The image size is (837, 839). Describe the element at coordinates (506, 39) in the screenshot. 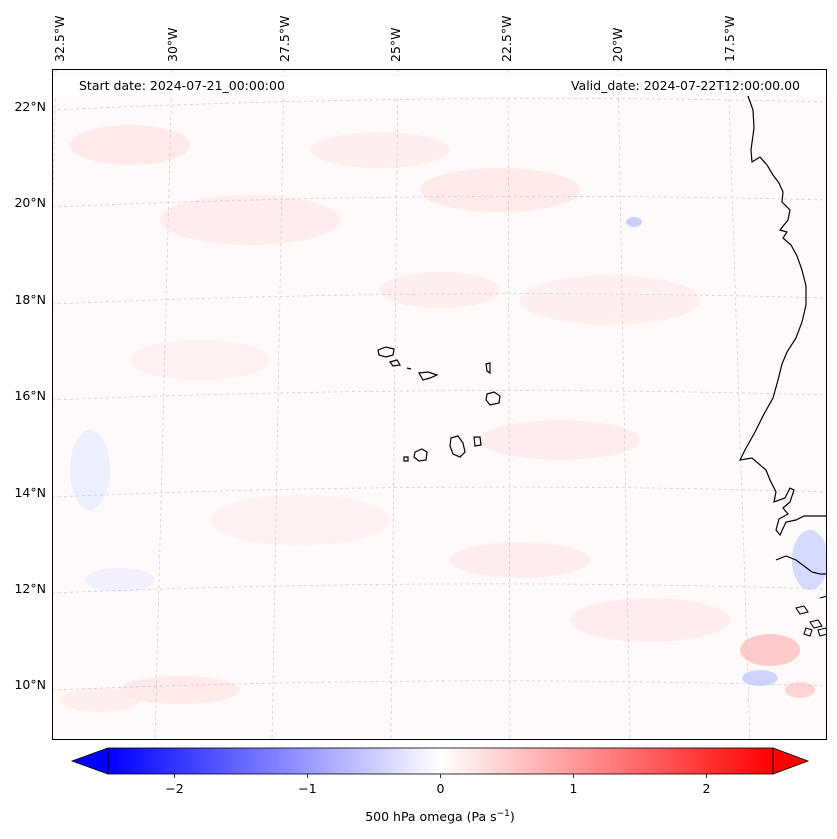

I see `lon-label: 22.5°W` at that location.